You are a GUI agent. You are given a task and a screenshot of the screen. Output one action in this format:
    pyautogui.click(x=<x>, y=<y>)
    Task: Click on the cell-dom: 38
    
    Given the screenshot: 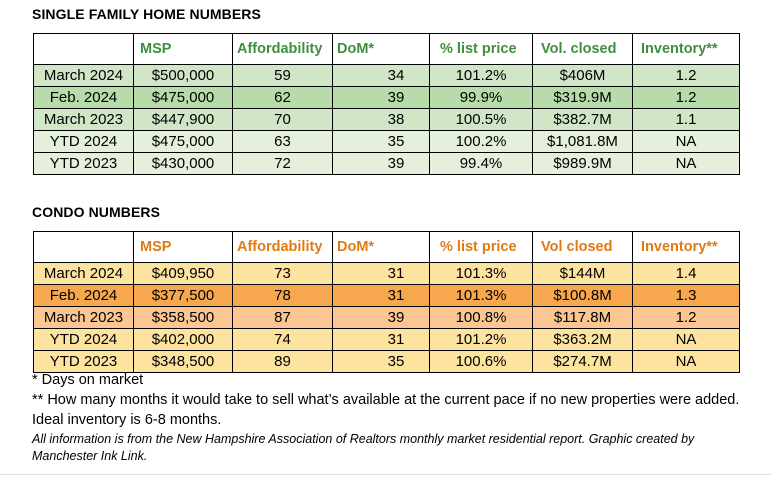 What is the action you would take?
    pyautogui.click(x=381, y=119)
    